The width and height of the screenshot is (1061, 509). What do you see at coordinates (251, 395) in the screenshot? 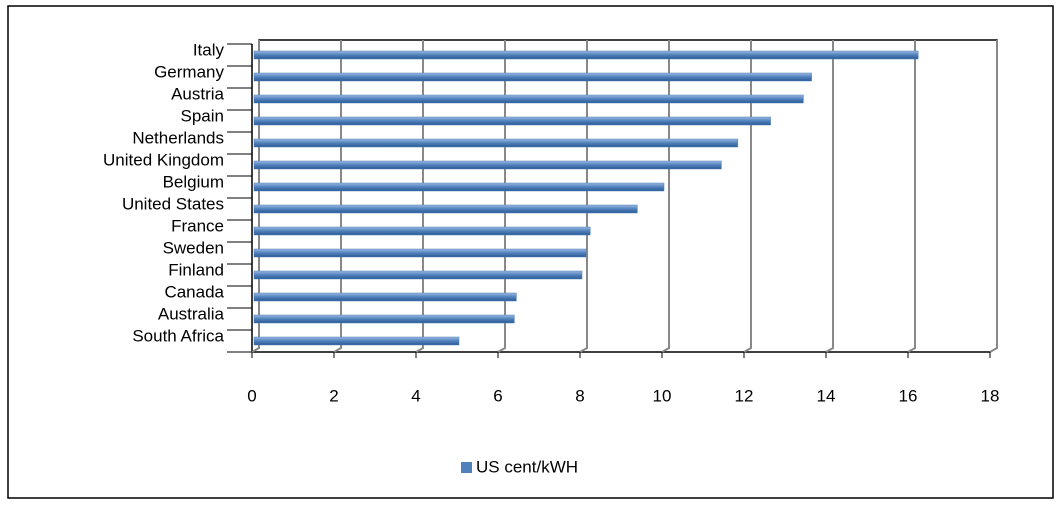
I see `x-tick-label: 0` at bounding box center [251, 395].